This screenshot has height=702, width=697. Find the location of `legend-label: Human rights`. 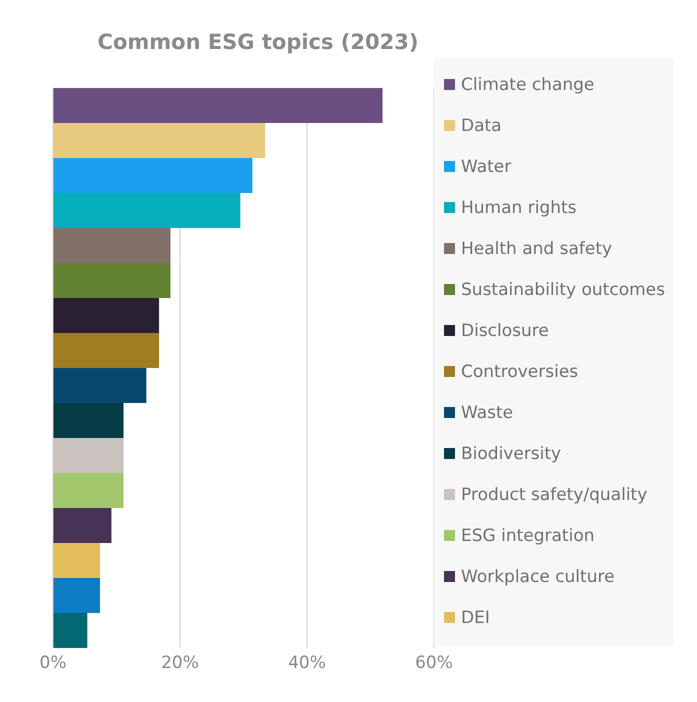

legend-label: Human rights is located at coordinates (519, 208).